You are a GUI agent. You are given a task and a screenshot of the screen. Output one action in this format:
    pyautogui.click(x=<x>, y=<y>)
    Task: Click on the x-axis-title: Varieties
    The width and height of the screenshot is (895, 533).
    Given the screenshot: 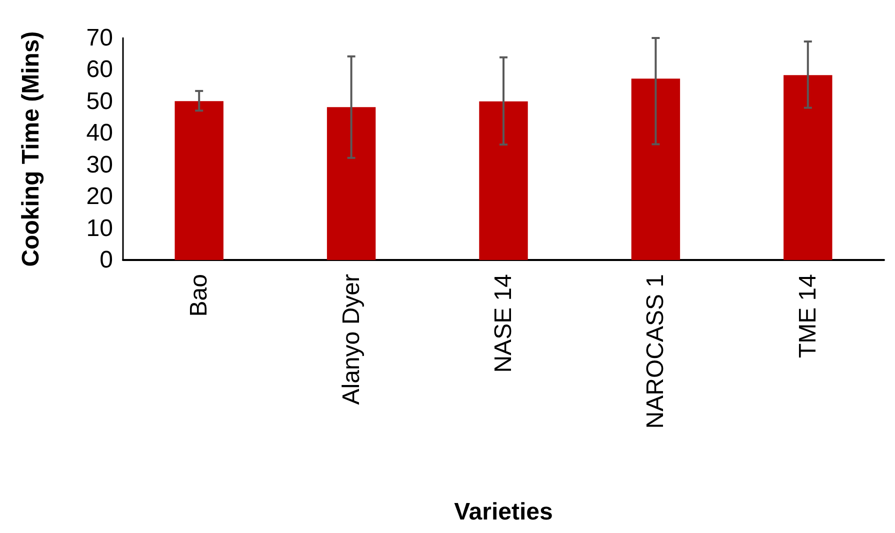 What is the action you would take?
    pyautogui.click(x=503, y=512)
    